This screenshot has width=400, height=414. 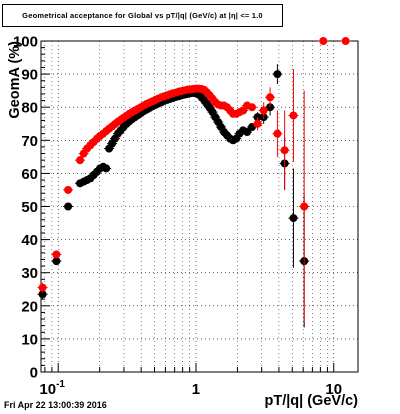 What do you see at coordinates (333, 389) in the screenshot?
I see `x-tick-label: 10` at bounding box center [333, 389].